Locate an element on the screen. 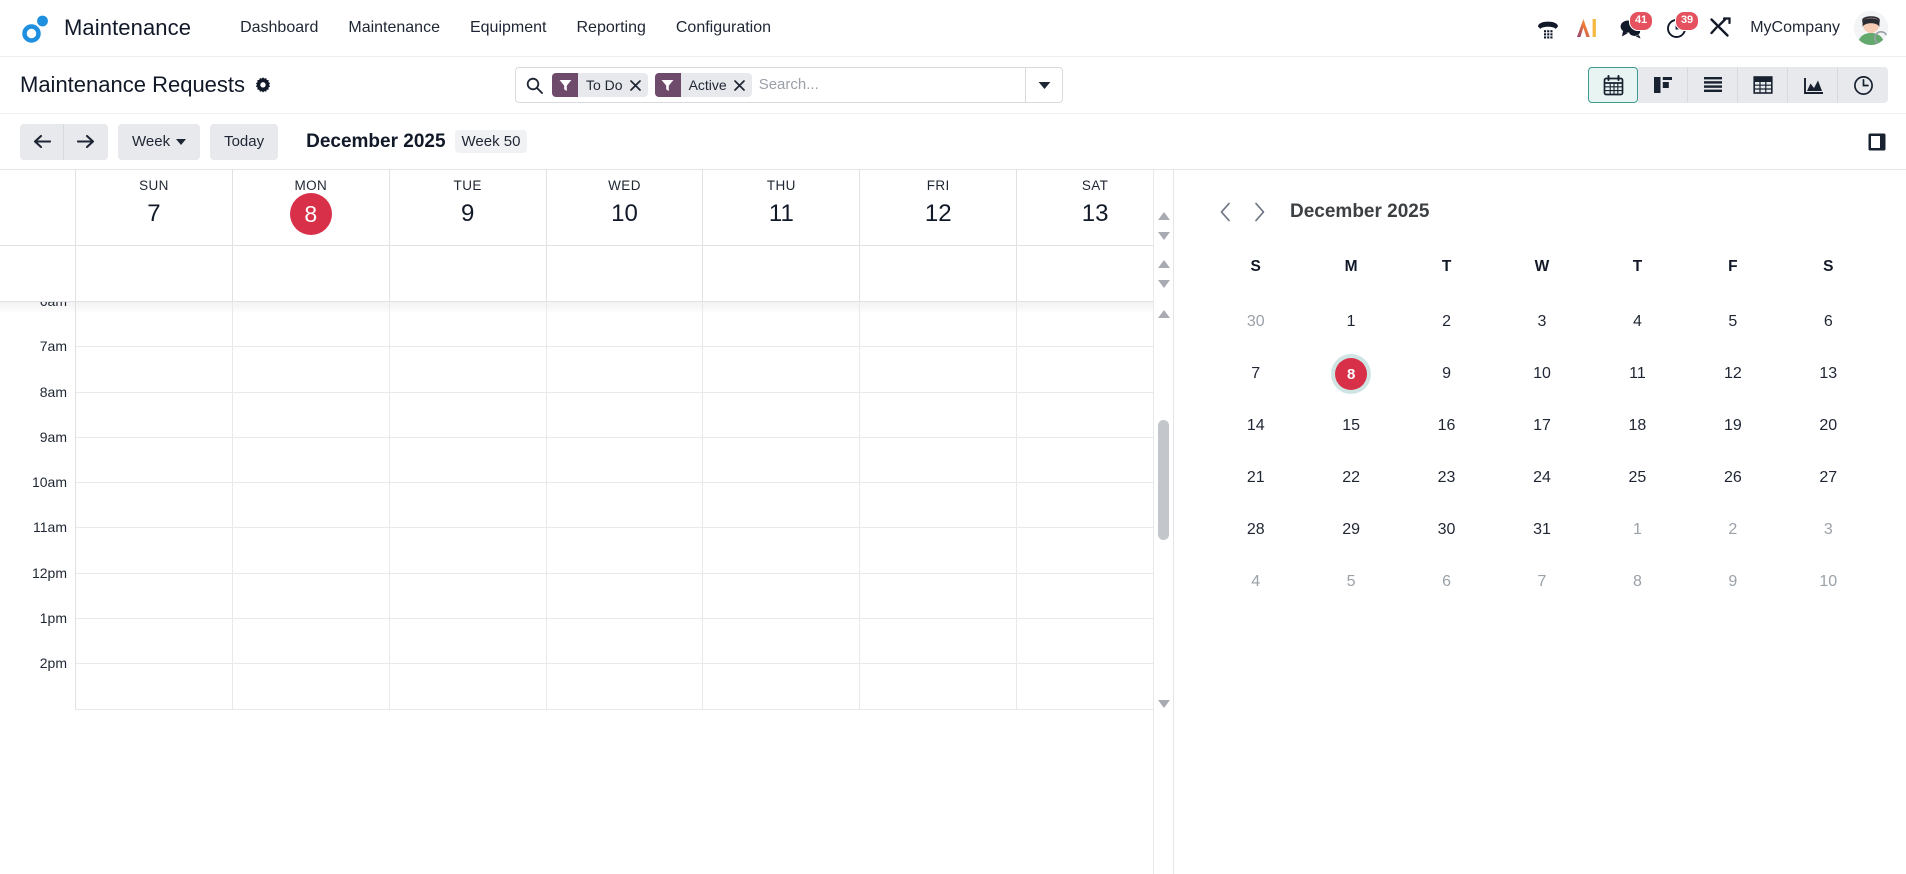  scrollbar-thumb is located at coordinates (1163, 480).